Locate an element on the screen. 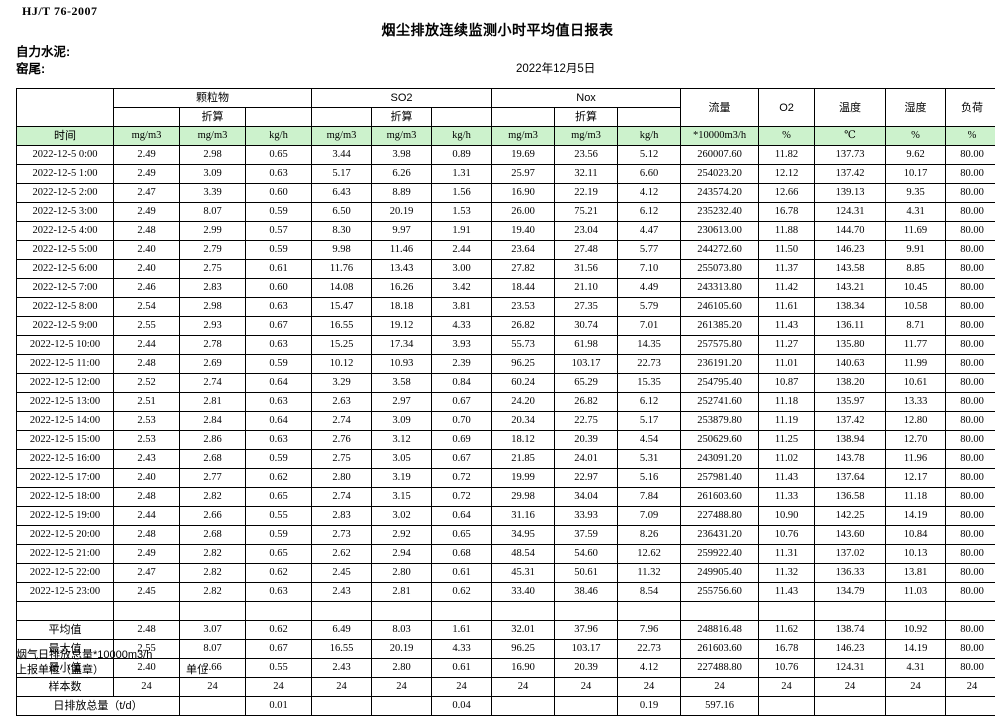  cell-value: 11.02 is located at coordinates (787, 459).